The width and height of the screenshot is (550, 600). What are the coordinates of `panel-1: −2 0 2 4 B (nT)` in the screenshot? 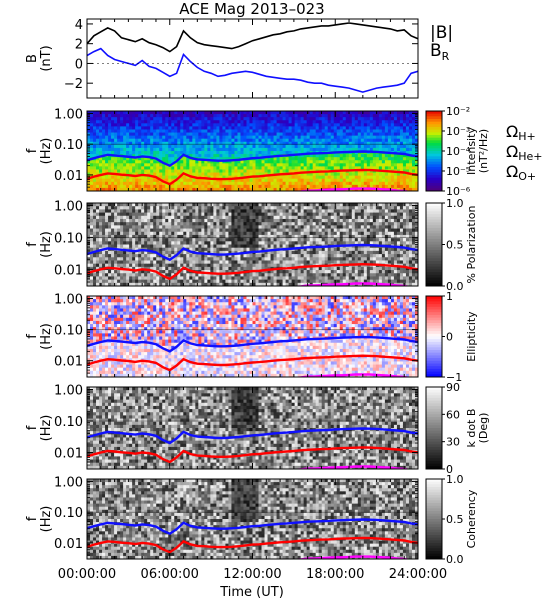 It's located at (222, 58).